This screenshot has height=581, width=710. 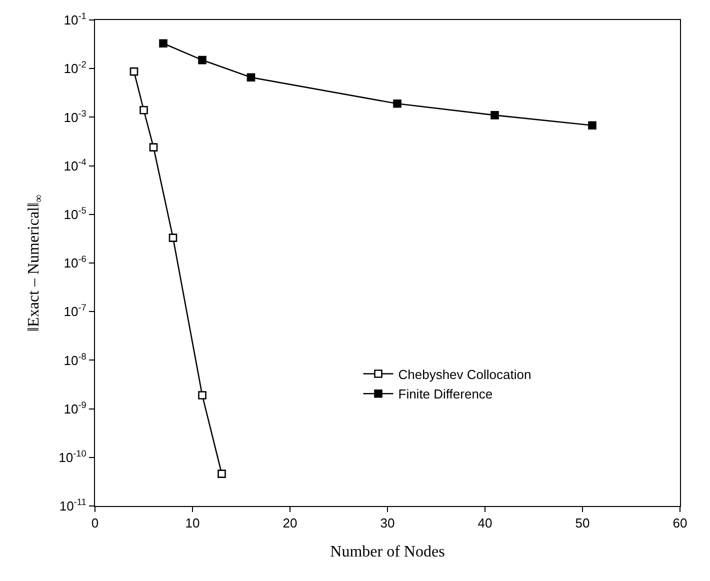 What do you see at coordinates (75, 311) in the screenshot?
I see `y-tick-label: 10$^{-7}$` at bounding box center [75, 311].